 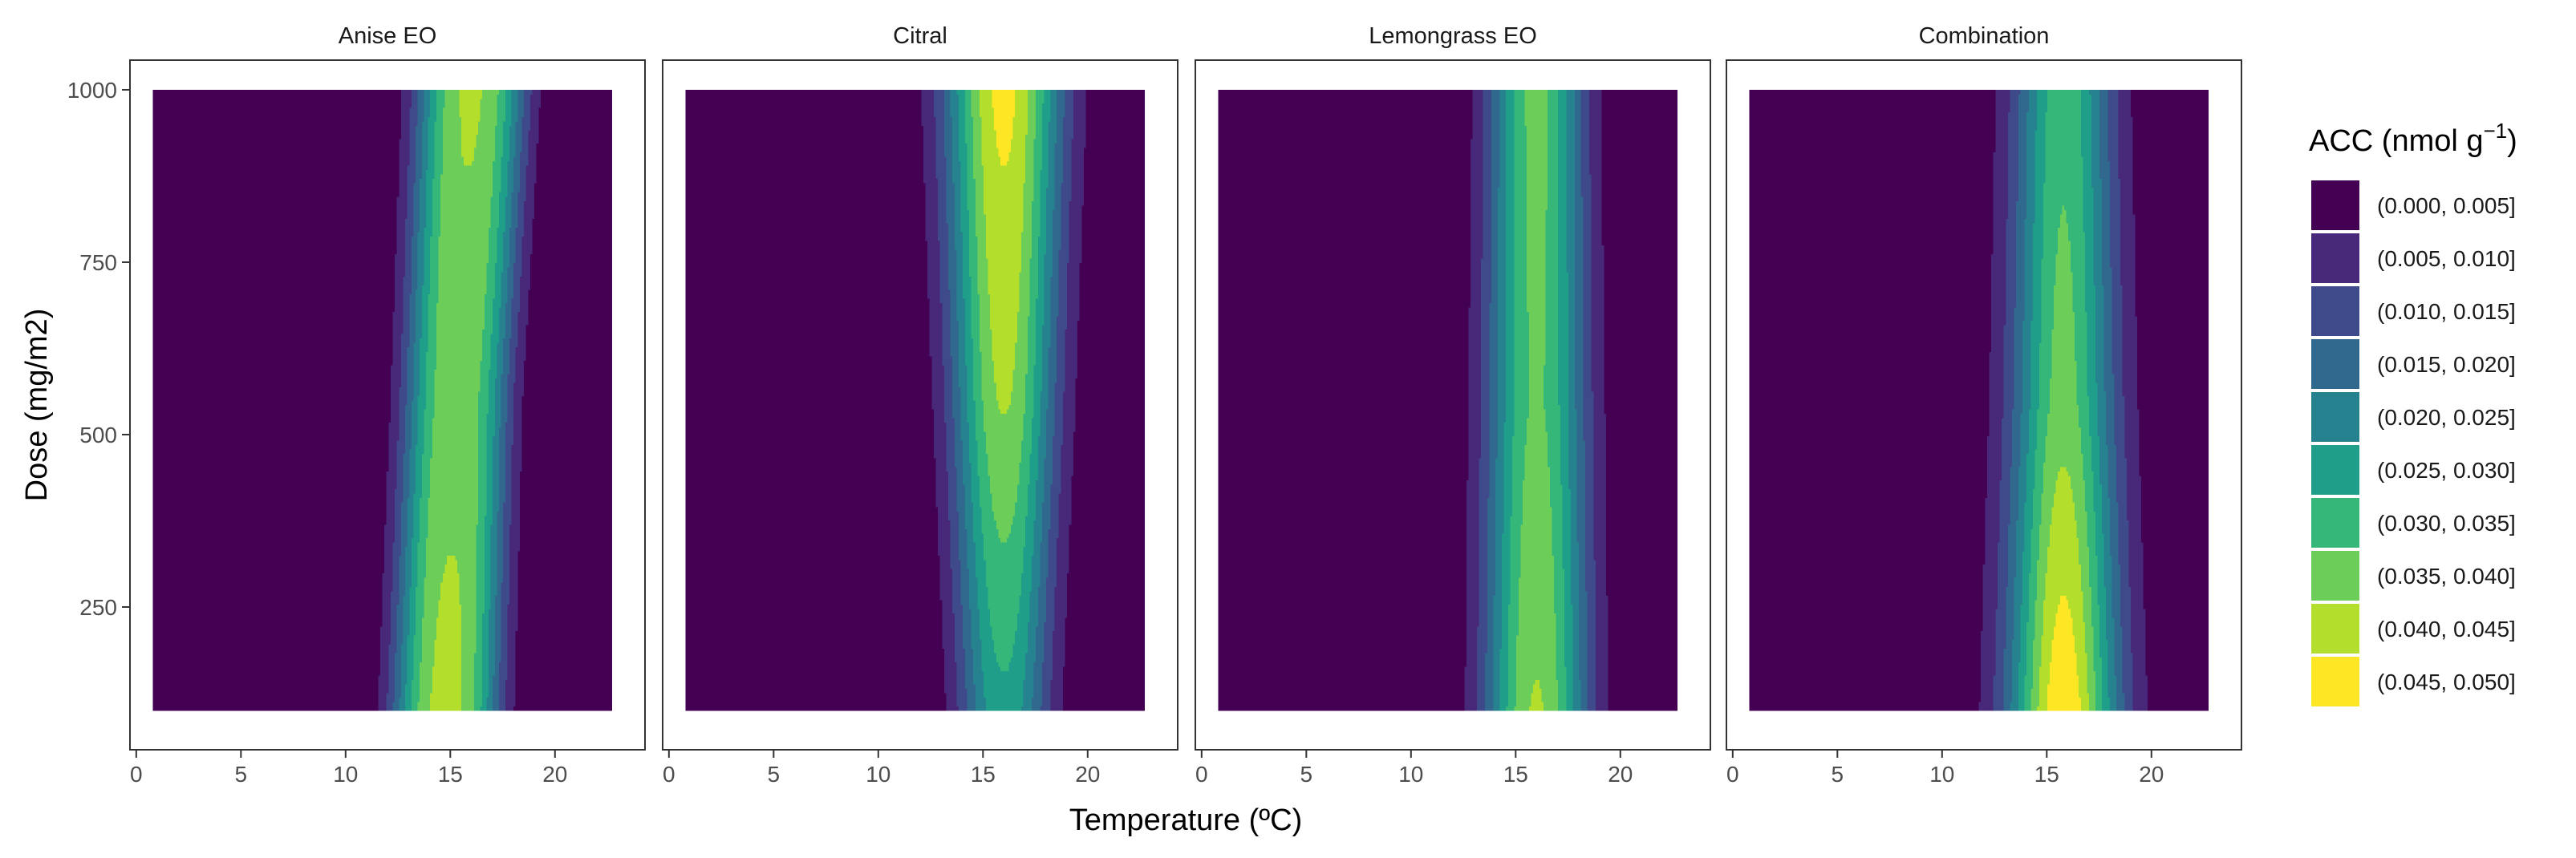 I want to click on facet-title: Citral, so click(x=920, y=36).